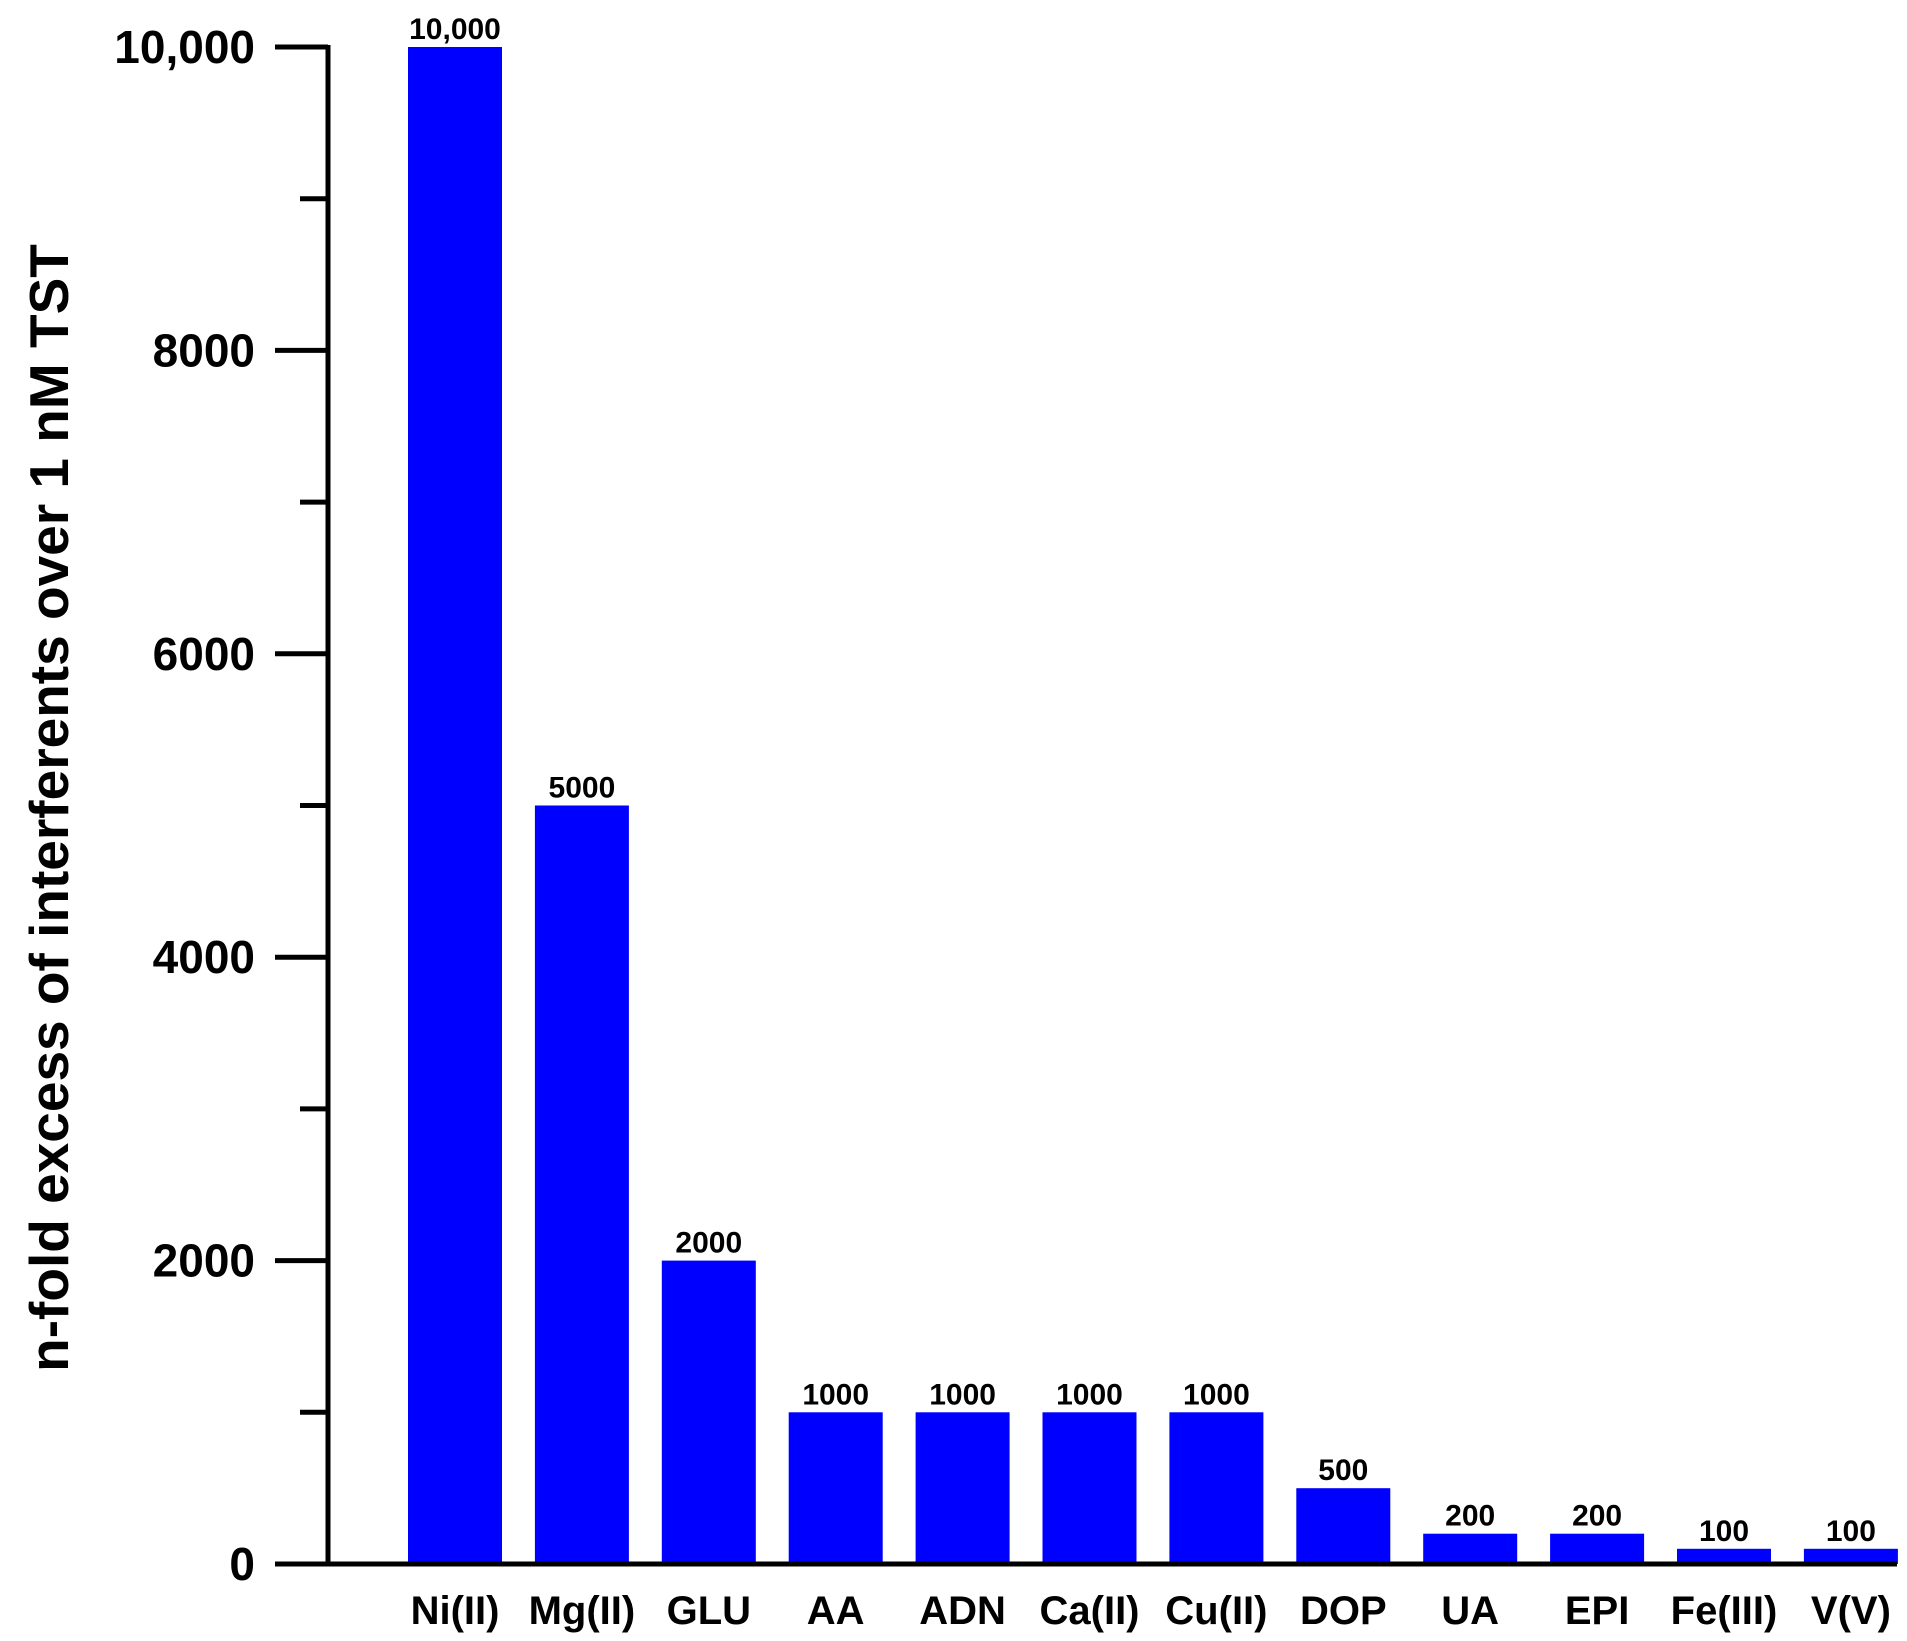  Describe the element at coordinates (582, 788) in the screenshot. I see `data-label: 5000` at that location.